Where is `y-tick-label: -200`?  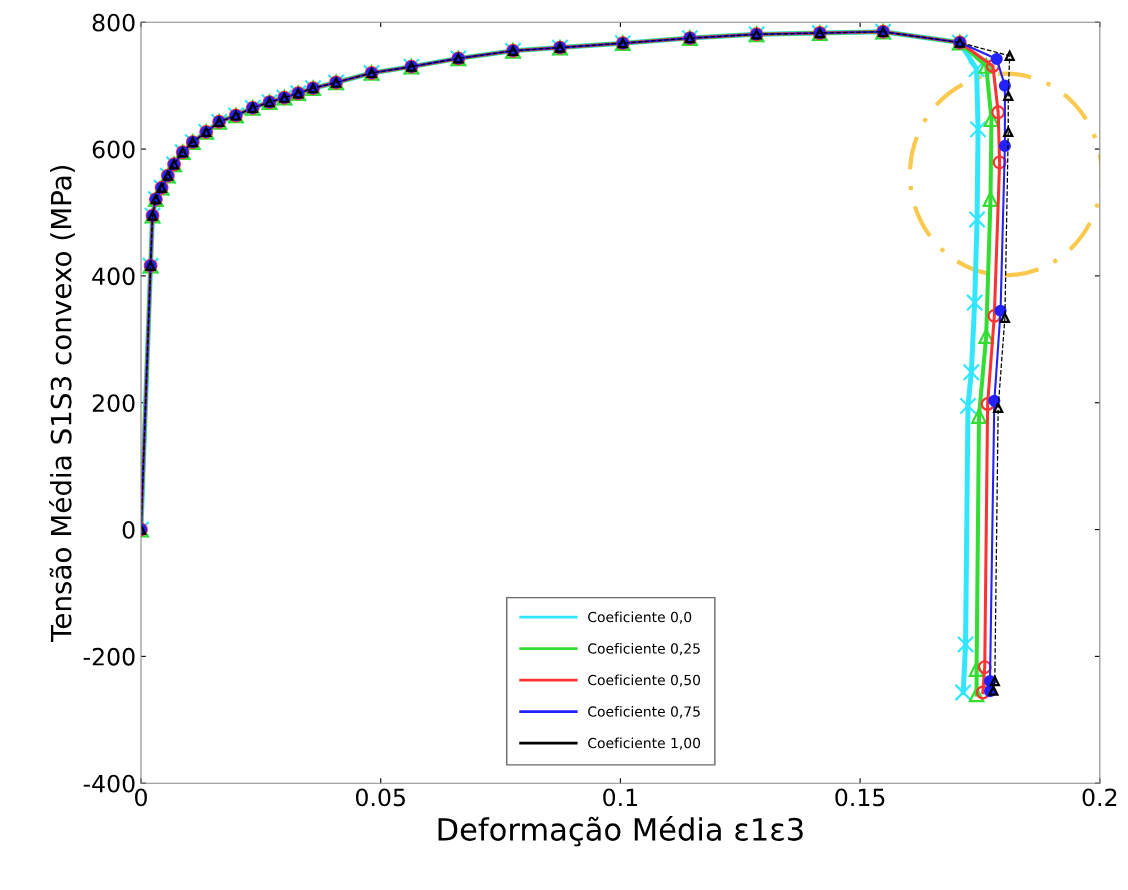
y-tick-label: -200 is located at coordinates (109, 656).